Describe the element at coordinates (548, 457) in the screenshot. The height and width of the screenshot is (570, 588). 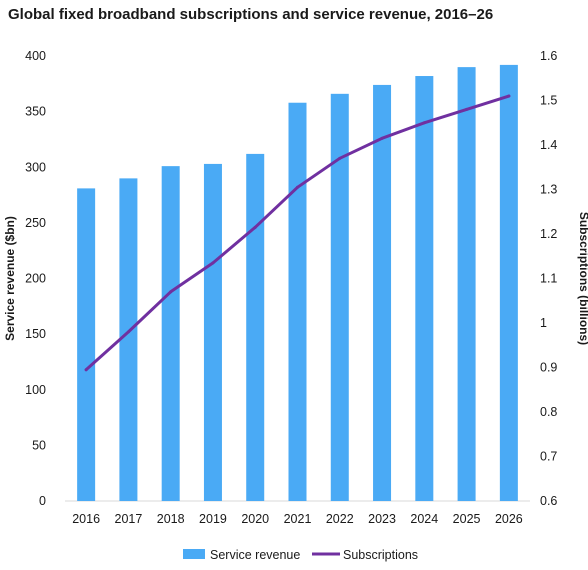
I see `y2-tick-label: 0.7` at that location.